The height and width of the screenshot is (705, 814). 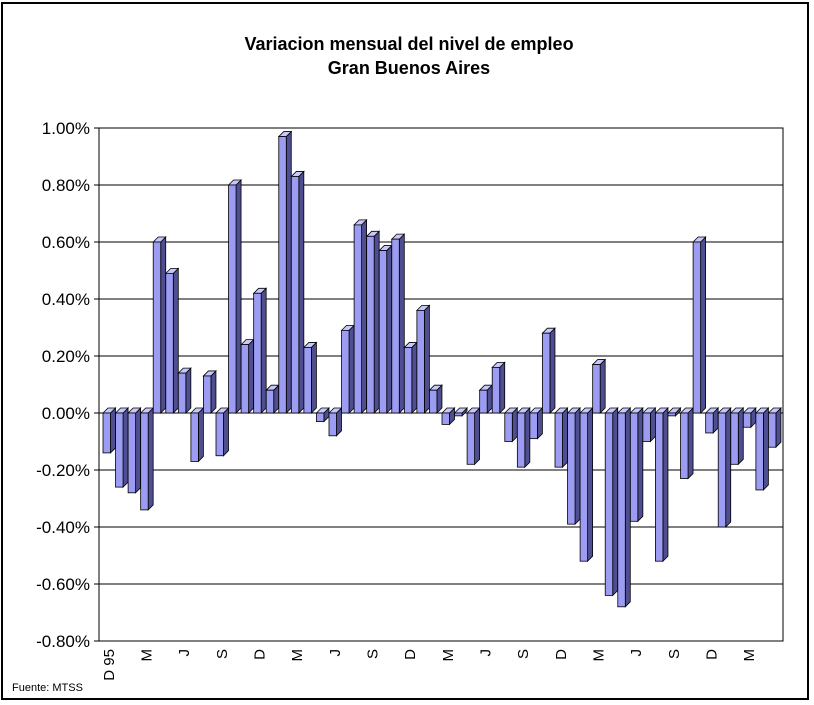 What do you see at coordinates (66, 299) in the screenshot?
I see `y-tick-label: 0.40%` at bounding box center [66, 299].